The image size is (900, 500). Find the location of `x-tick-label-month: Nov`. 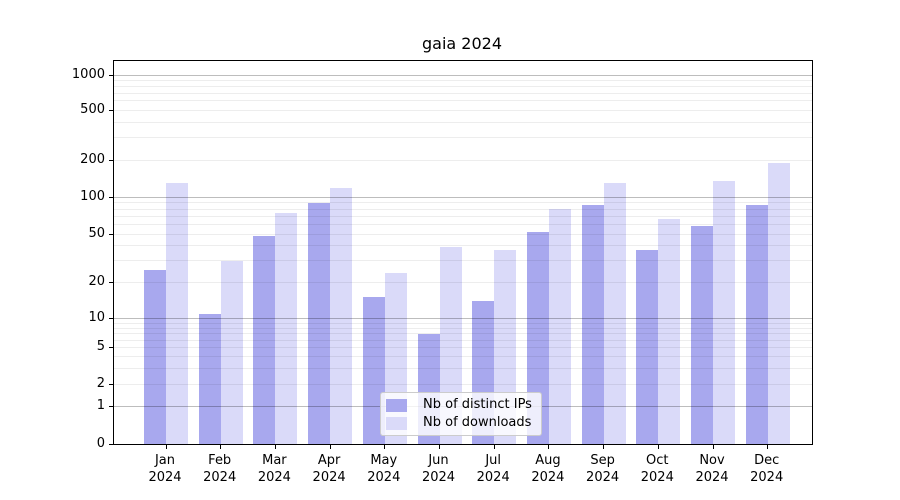

x-tick-label-month: Nov is located at coordinates (712, 460).